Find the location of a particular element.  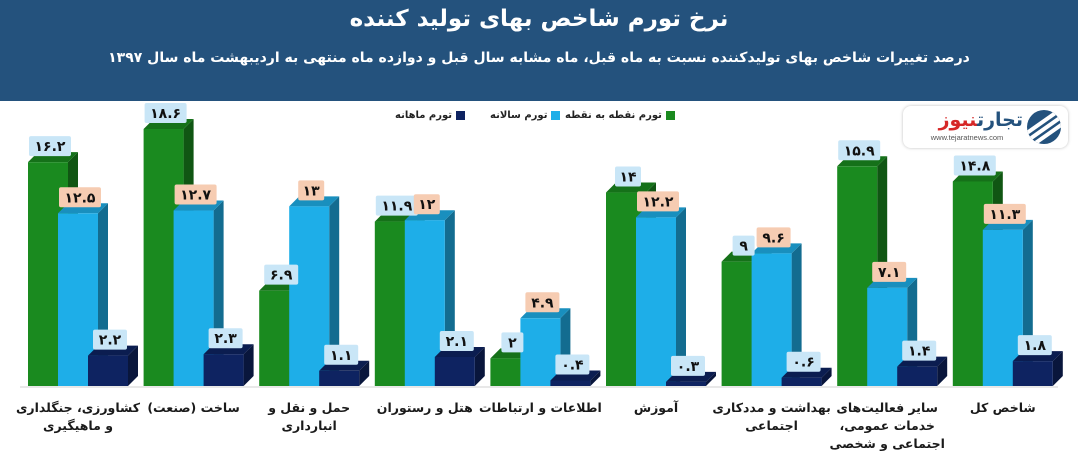

category-label-line: کشاورزی، جنگلداری is located at coordinates (78, 407).